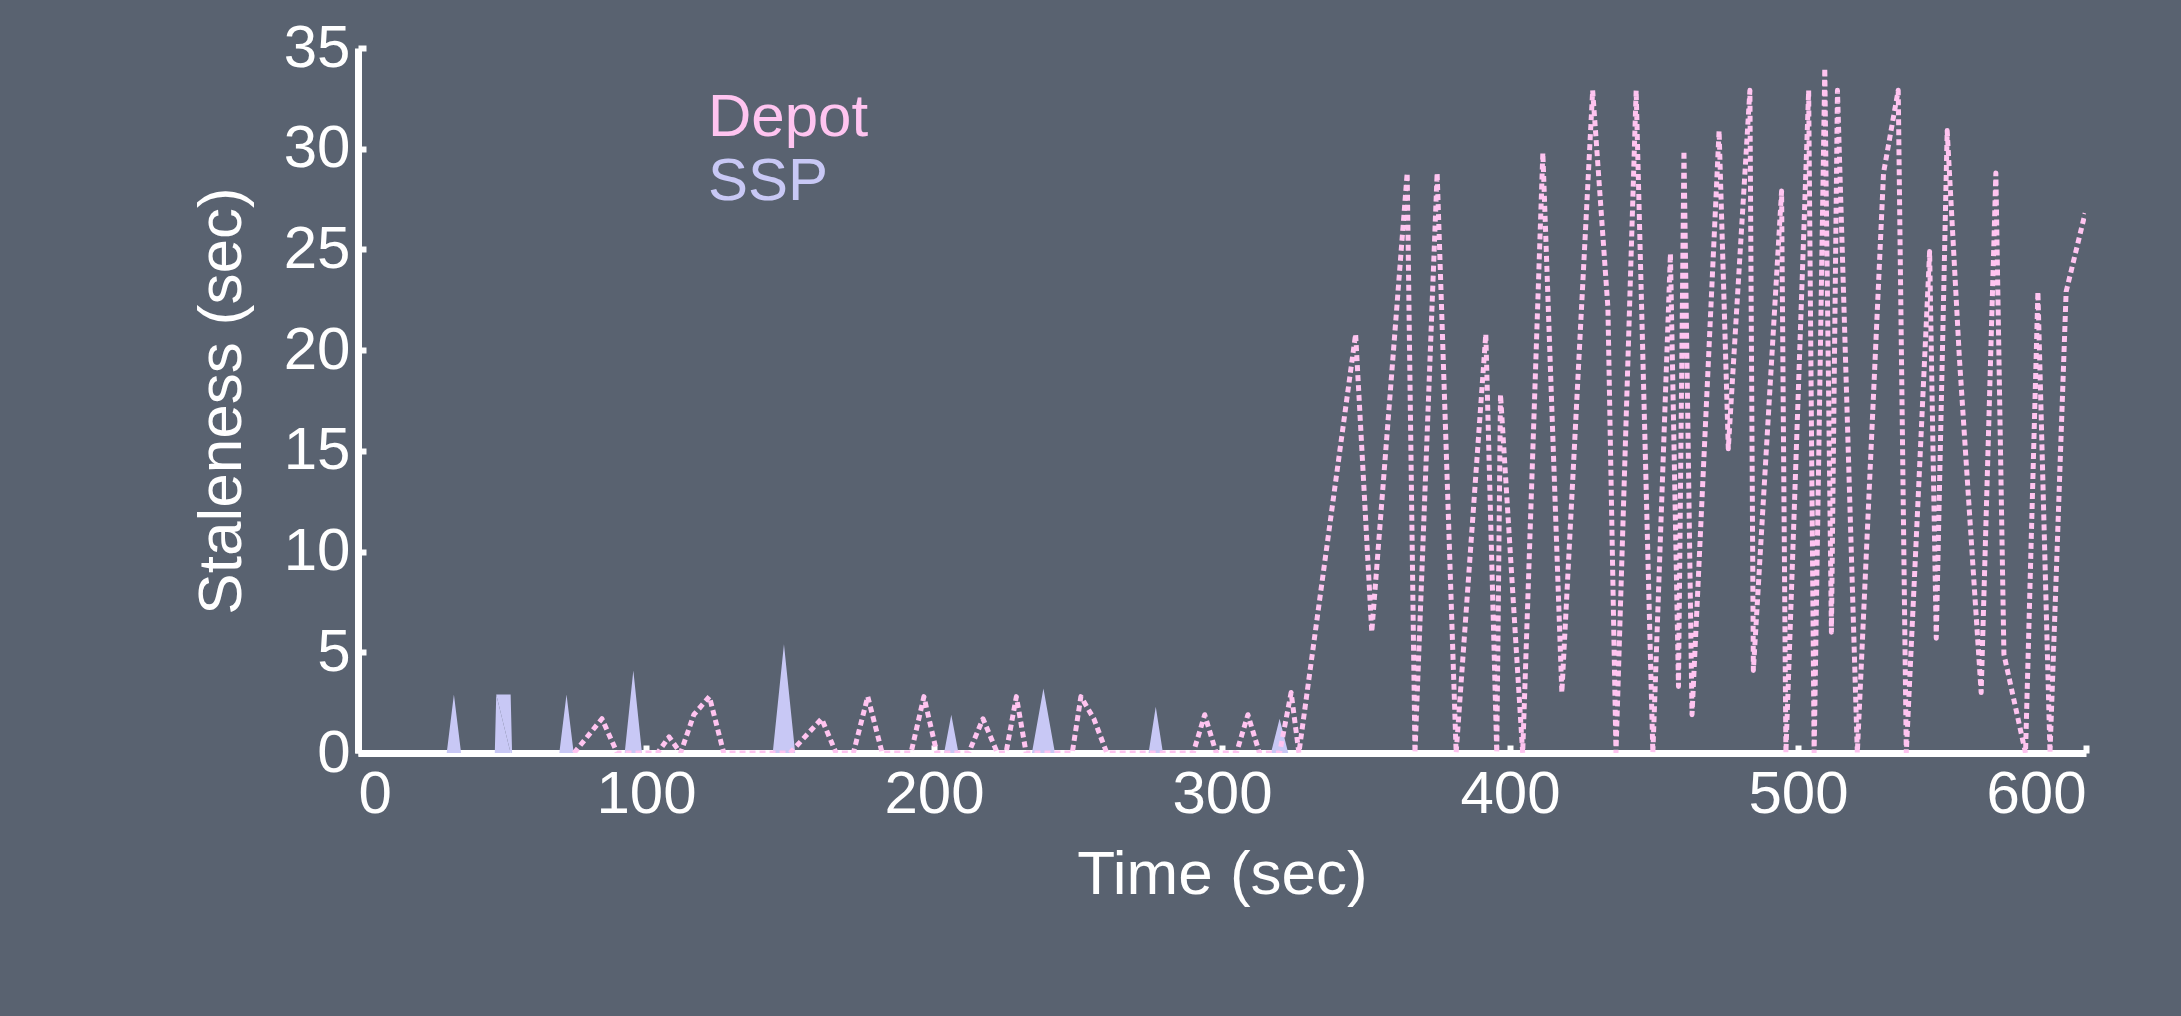  I want to click on x-tick-label: 100, so click(646, 792).